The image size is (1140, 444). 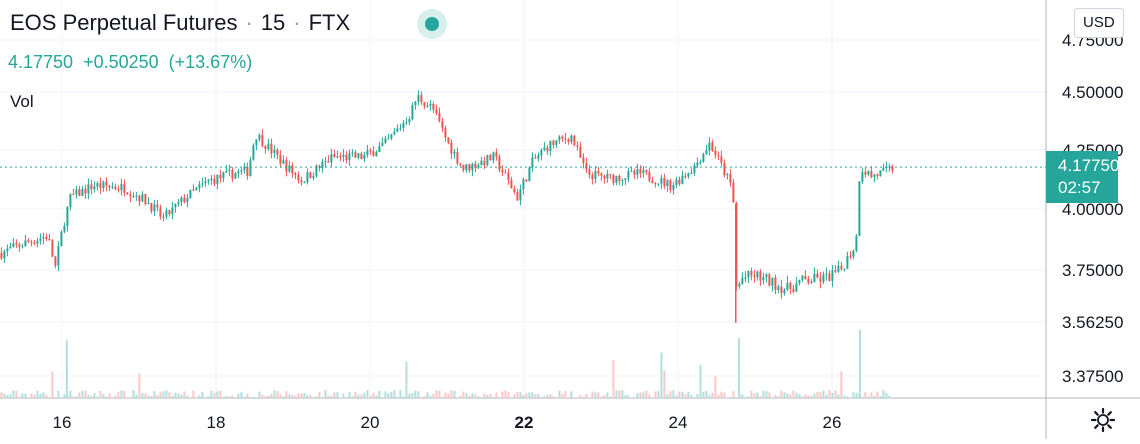 I want to click on last-price: 4.17750, so click(x=40, y=62).